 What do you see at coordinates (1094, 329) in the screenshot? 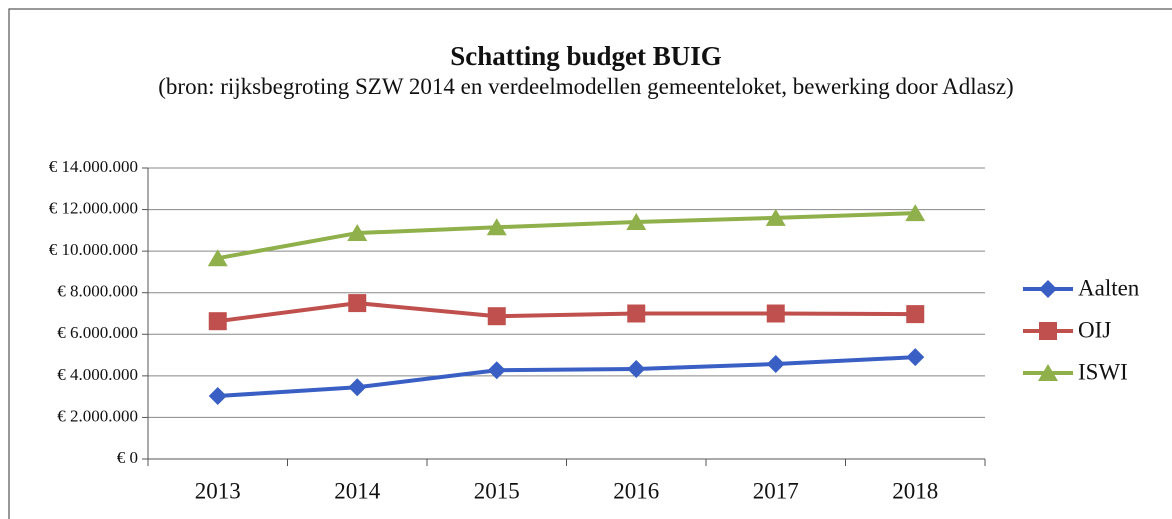
I see `legend-label: OIJ` at bounding box center [1094, 329].